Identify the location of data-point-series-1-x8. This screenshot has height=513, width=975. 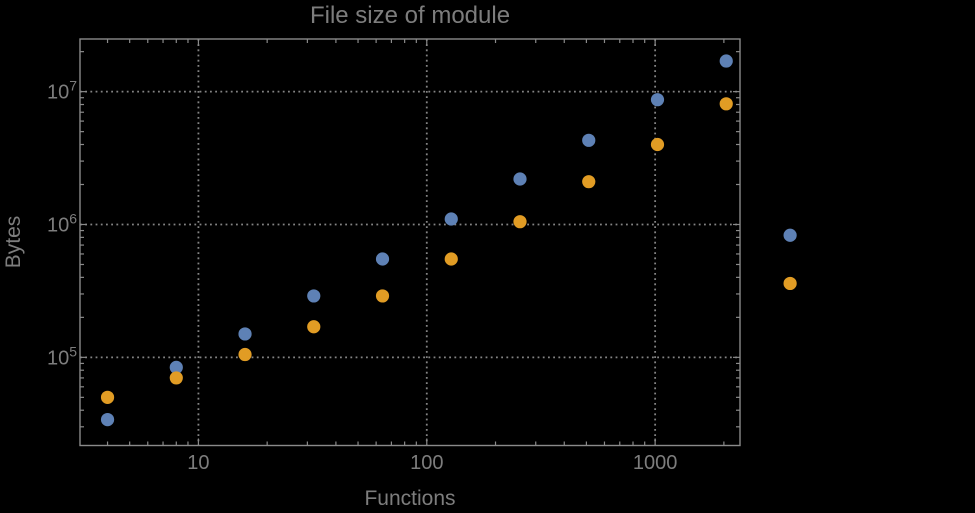
(176, 367).